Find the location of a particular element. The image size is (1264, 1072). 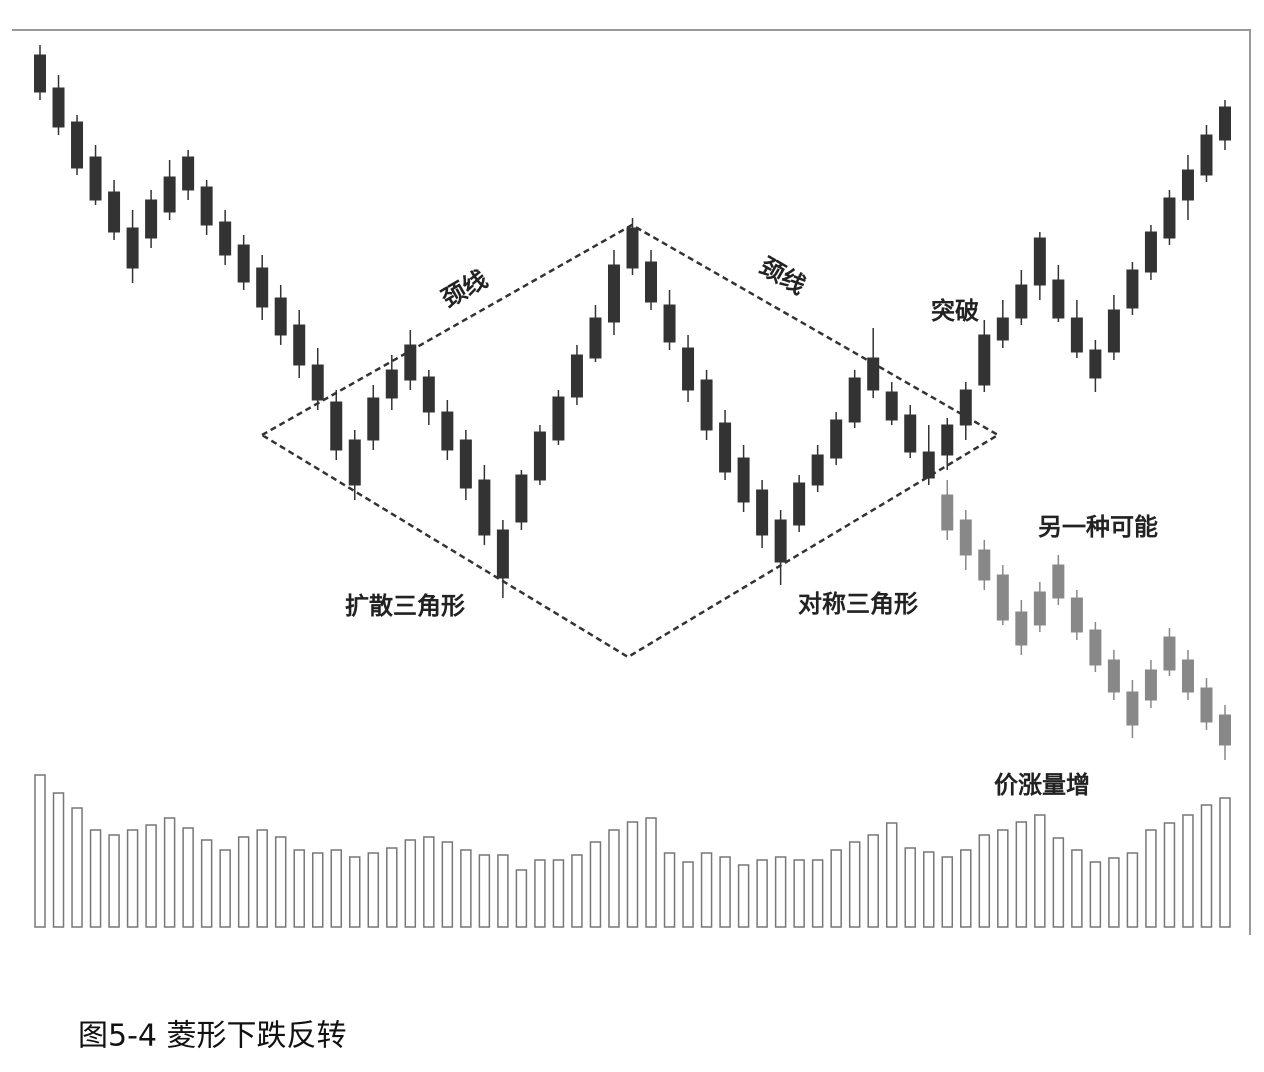

annotation: 突破 is located at coordinates (955, 311).